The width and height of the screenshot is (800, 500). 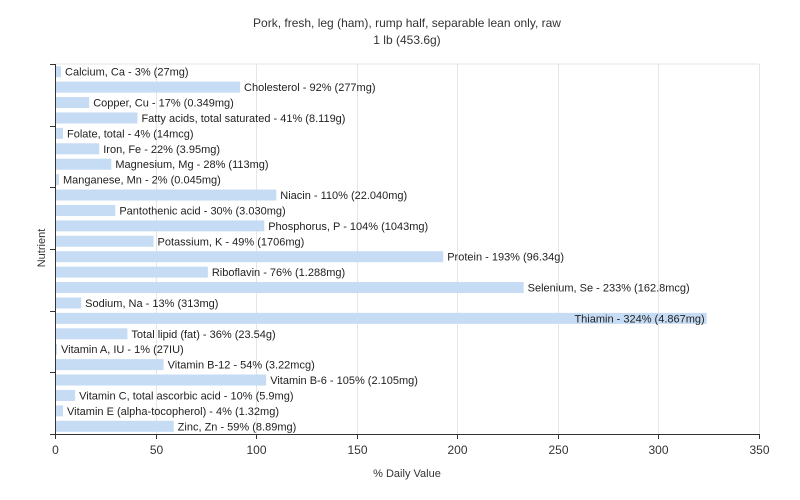 I want to click on bar-label: Magnesium, Mg - 28% (113mg), so click(x=191, y=165).